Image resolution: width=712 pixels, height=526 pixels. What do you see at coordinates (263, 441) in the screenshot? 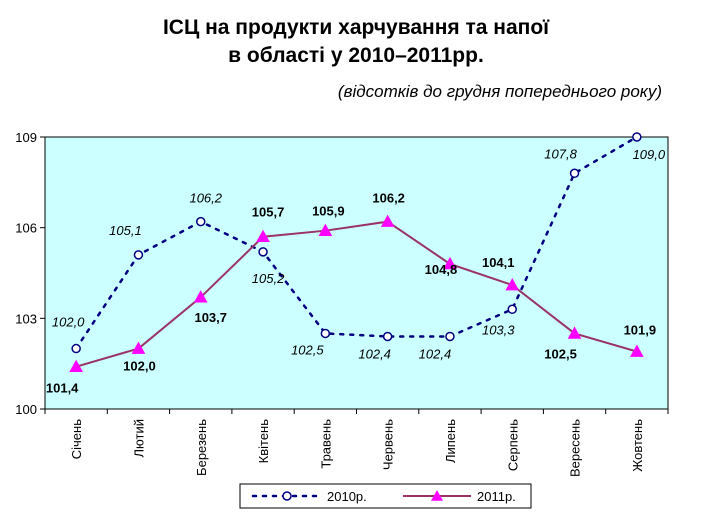
I see `x-tick-label: Квітень` at bounding box center [263, 441].